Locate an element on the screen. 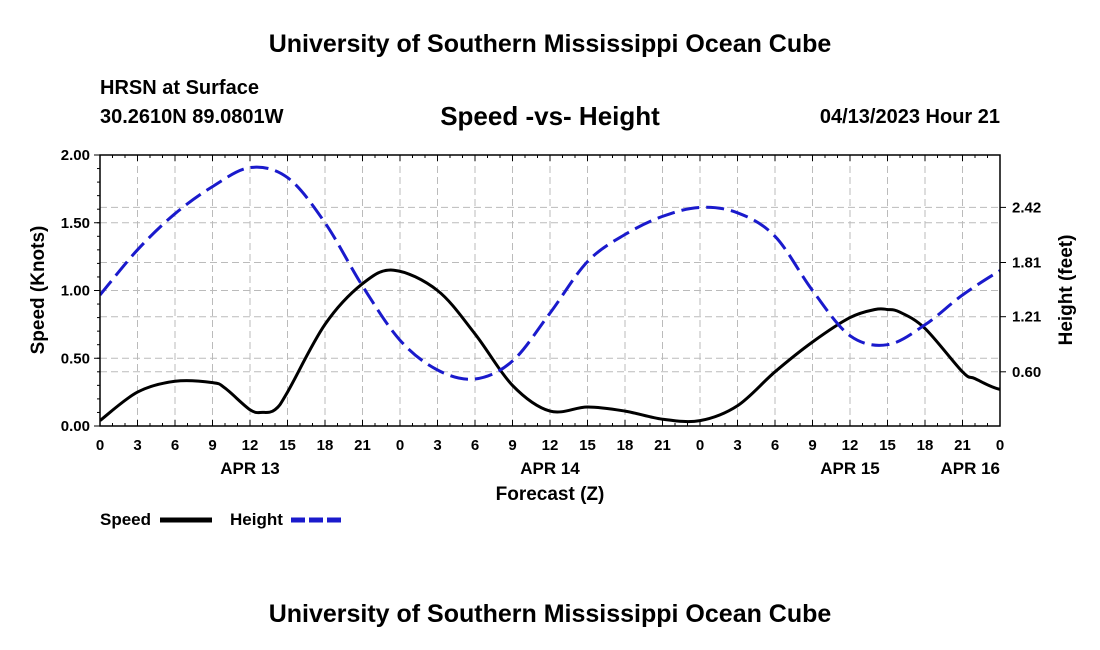  date-label: APR 14 is located at coordinates (550, 468).